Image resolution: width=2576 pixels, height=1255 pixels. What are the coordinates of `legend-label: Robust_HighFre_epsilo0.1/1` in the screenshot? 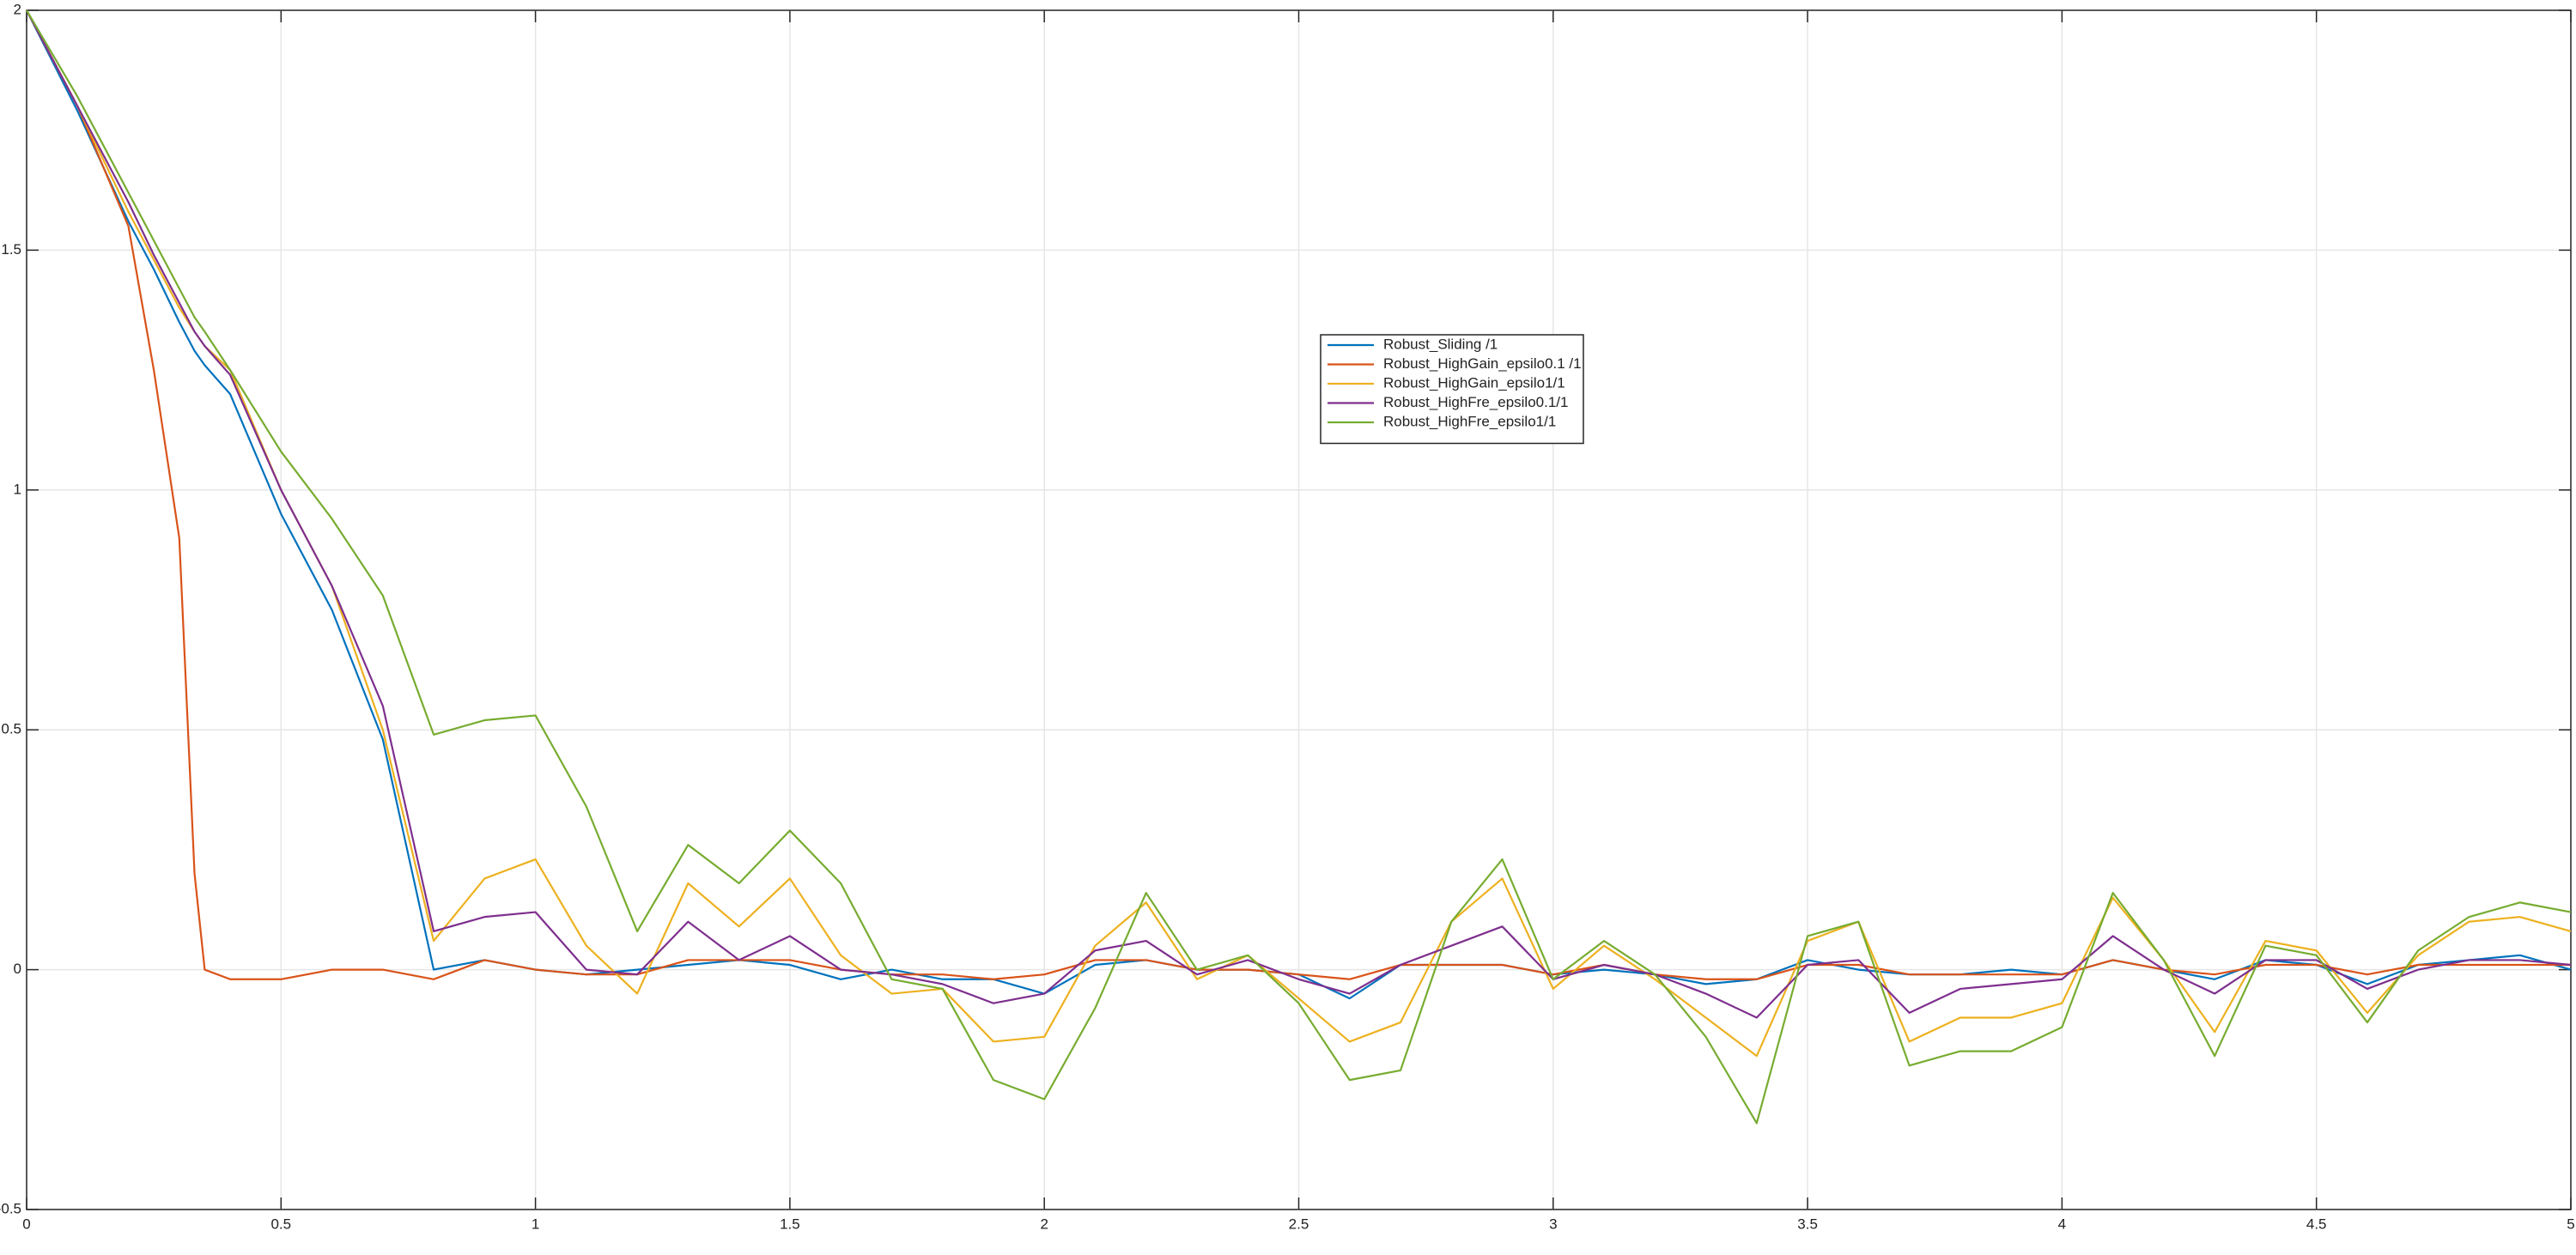 It's located at (1475, 402).